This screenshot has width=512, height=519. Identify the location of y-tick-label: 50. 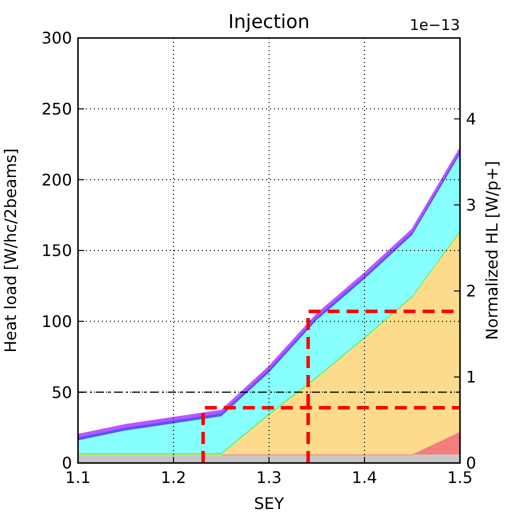
(62, 392).